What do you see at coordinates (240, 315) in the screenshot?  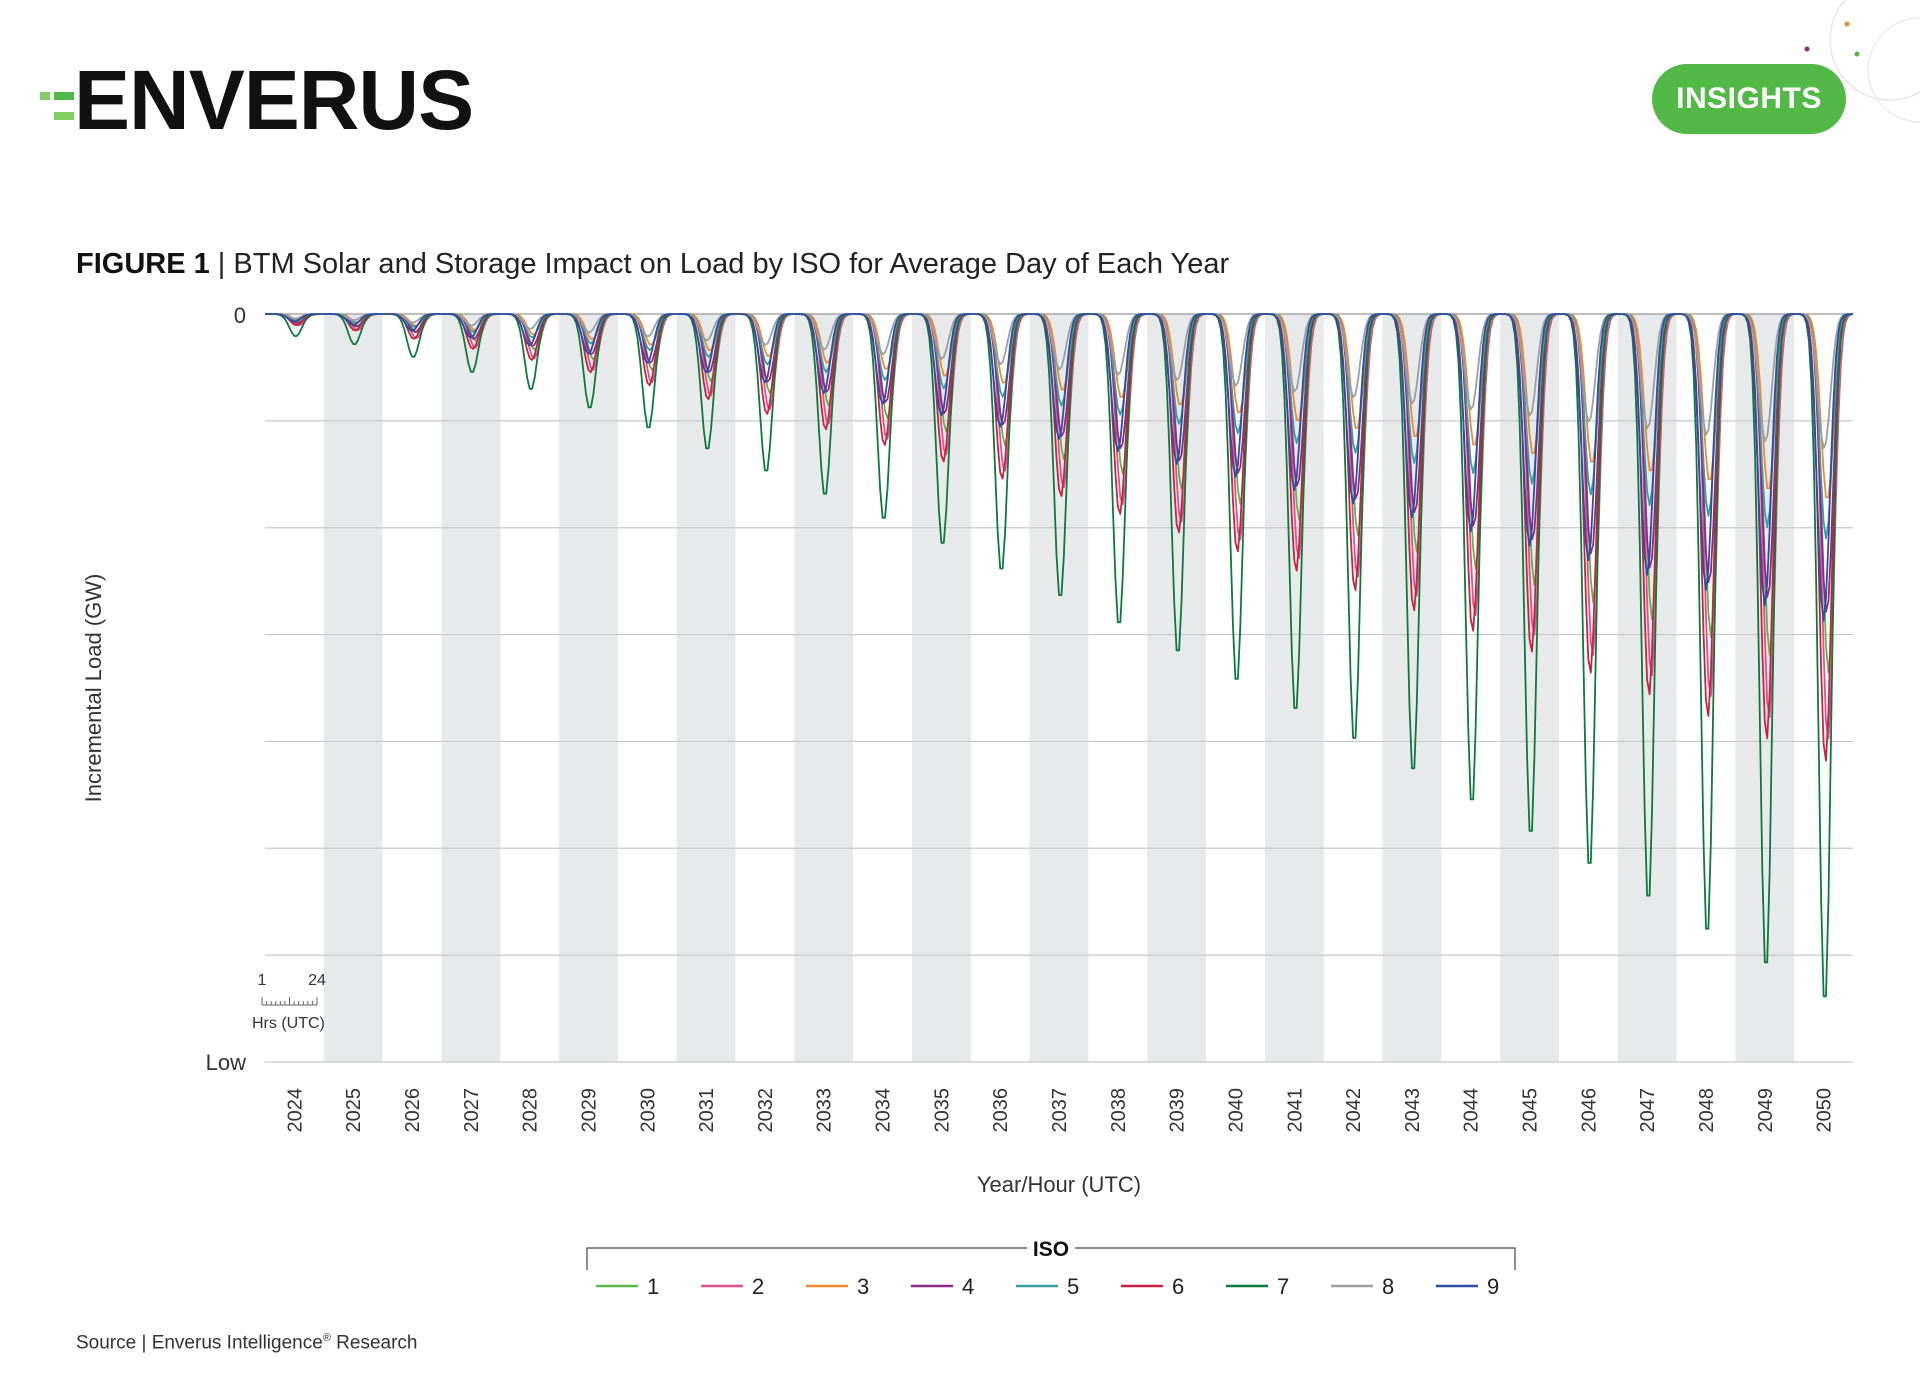 I see `y-tick-label-top: 0` at bounding box center [240, 315].